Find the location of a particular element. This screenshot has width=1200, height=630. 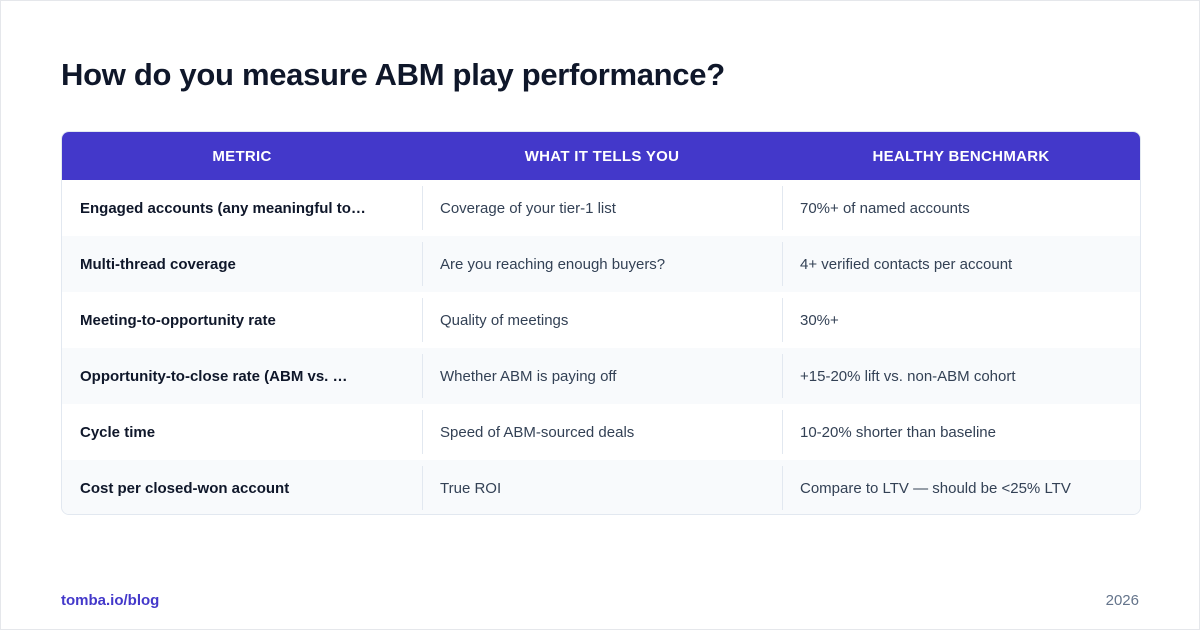

insight-cell: Are you reaching enough buyers? is located at coordinates (602, 264).